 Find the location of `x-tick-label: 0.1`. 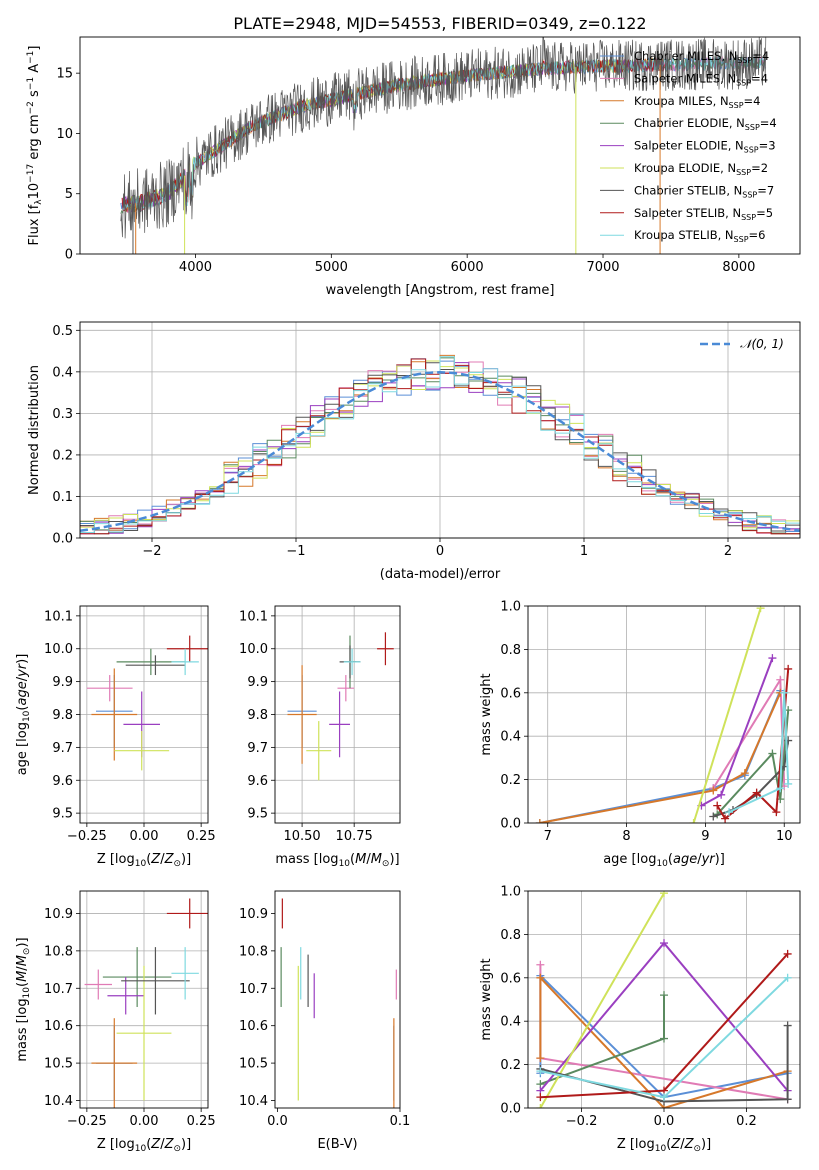

x-tick-label: 0.1 is located at coordinates (400, 1121).